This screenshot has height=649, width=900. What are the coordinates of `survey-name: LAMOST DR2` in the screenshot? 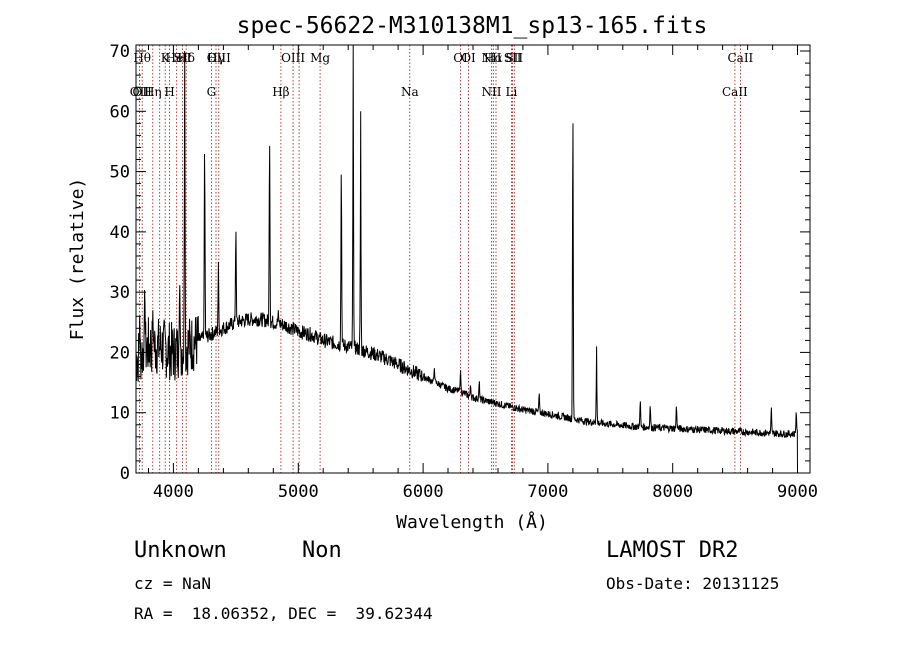 It's located at (672, 550).